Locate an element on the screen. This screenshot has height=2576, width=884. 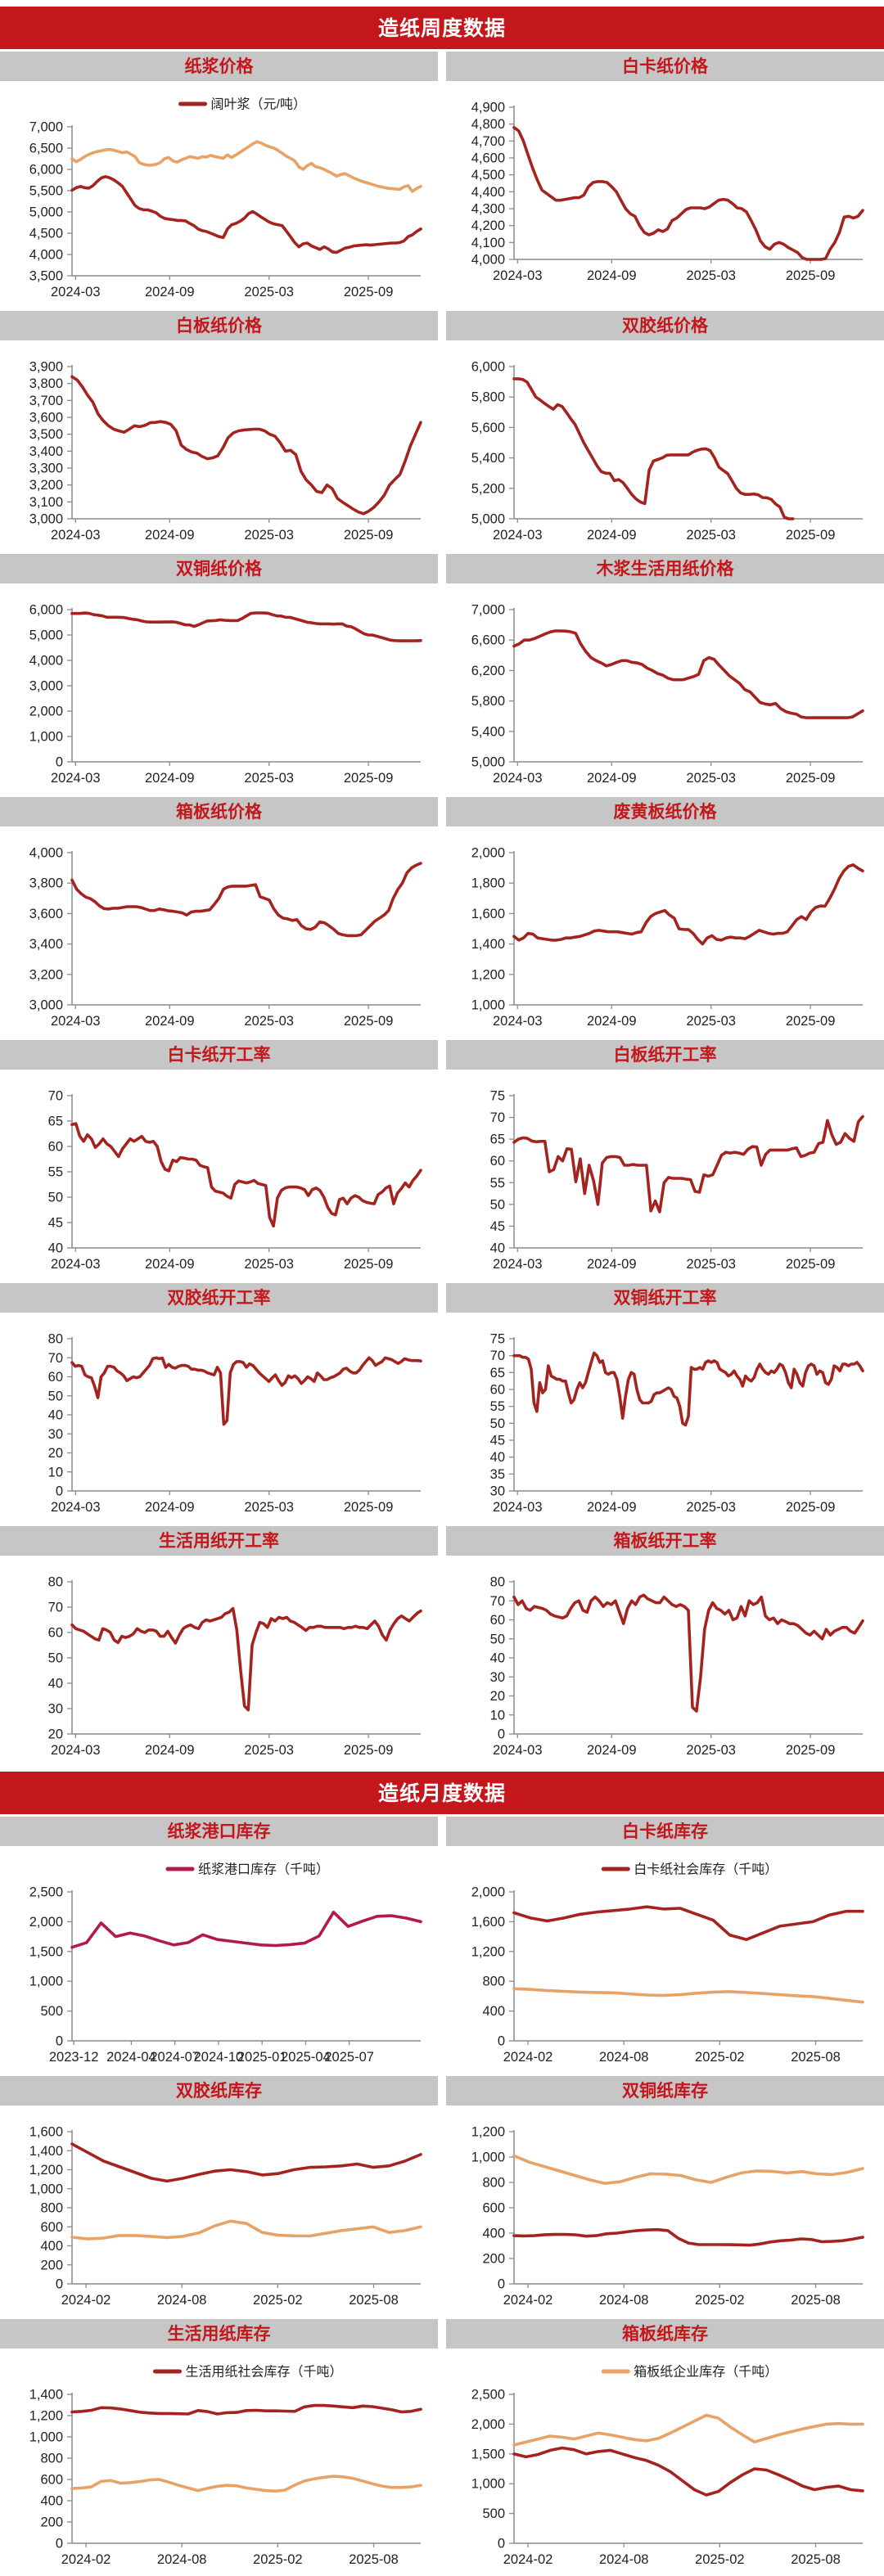
svg-text: 2025-02 is located at coordinates (278, 2559).